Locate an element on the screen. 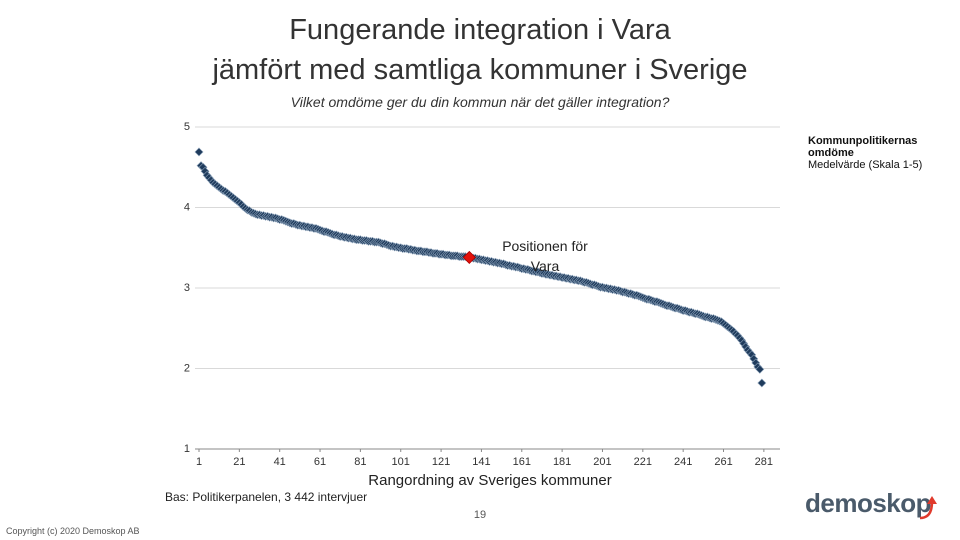  base-note: Bas: Politikerpanelen, 3 442 intervjuer is located at coordinates (266, 497).